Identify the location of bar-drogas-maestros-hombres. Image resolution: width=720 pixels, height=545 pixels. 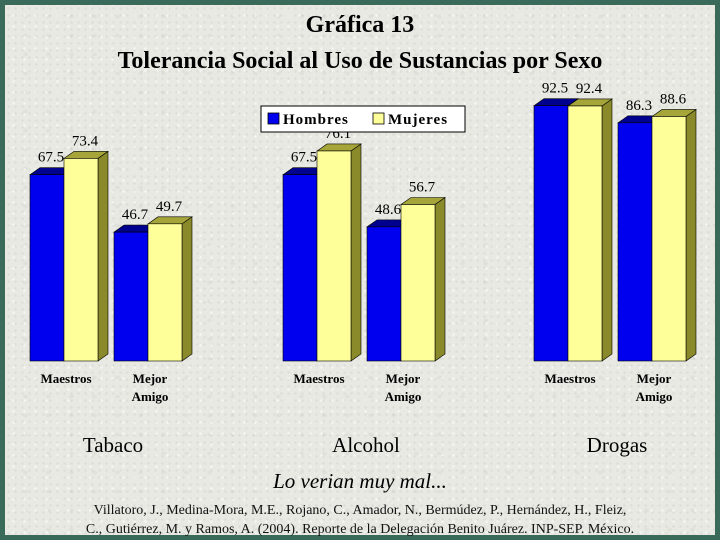
(551, 233).